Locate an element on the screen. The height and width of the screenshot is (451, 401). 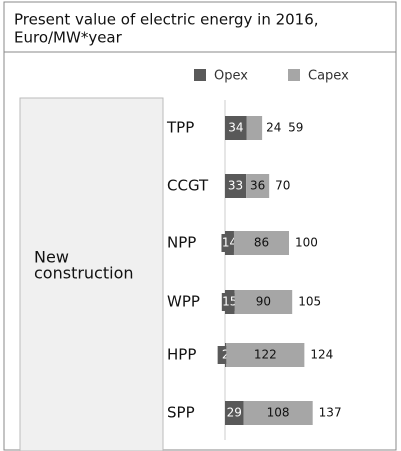
total-label: 124 is located at coordinates (321, 355).